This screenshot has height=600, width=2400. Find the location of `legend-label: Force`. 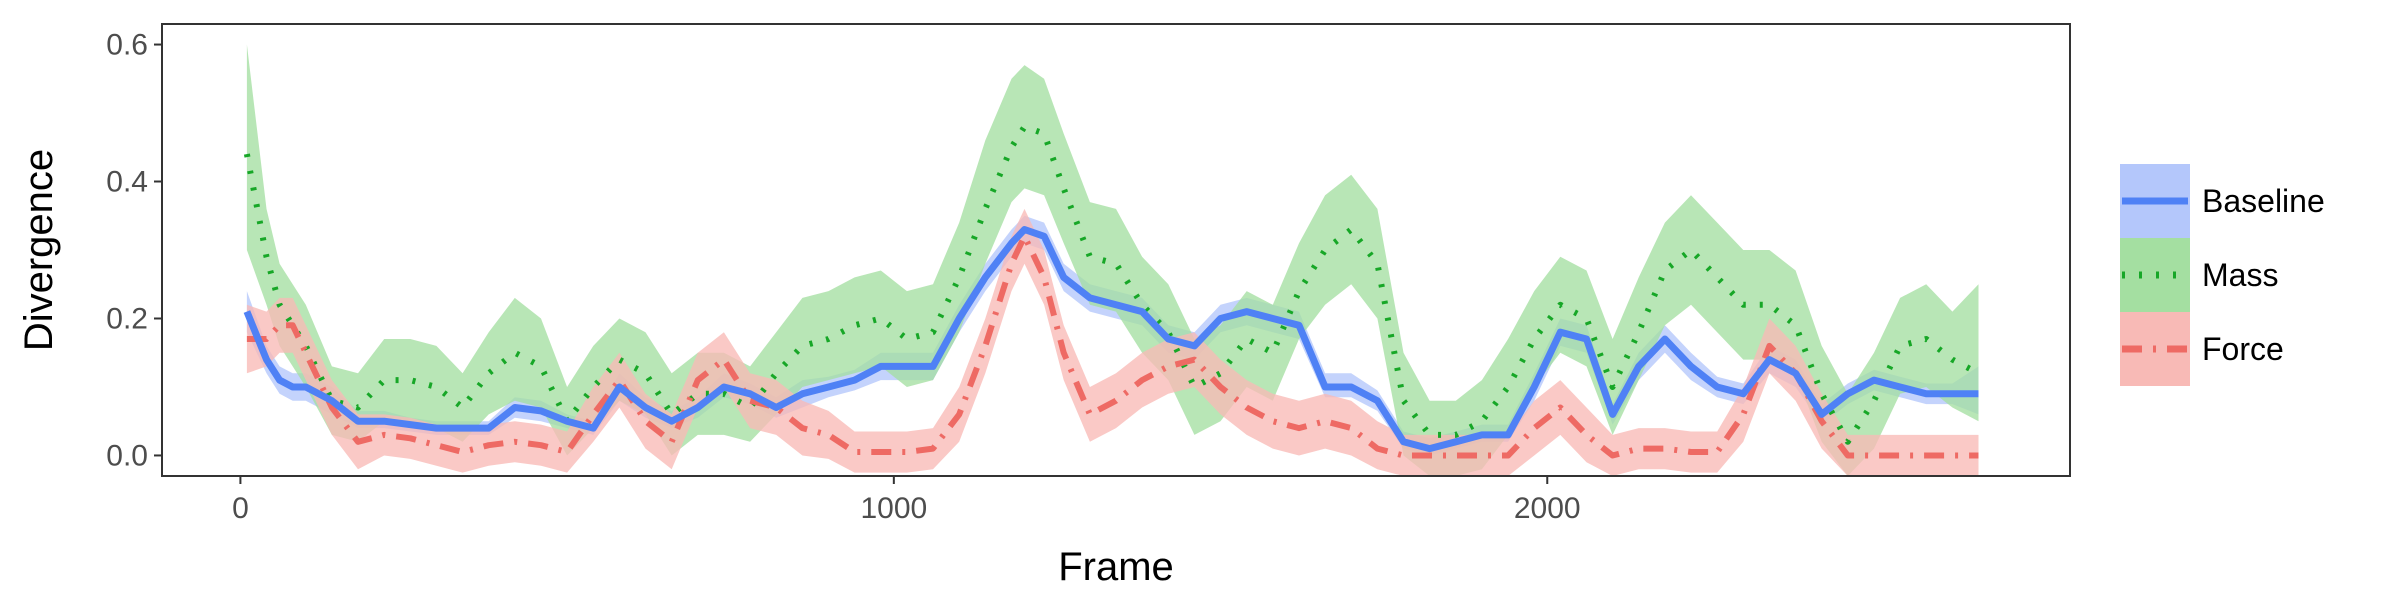

legend-label: Force is located at coordinates (2243, 349).